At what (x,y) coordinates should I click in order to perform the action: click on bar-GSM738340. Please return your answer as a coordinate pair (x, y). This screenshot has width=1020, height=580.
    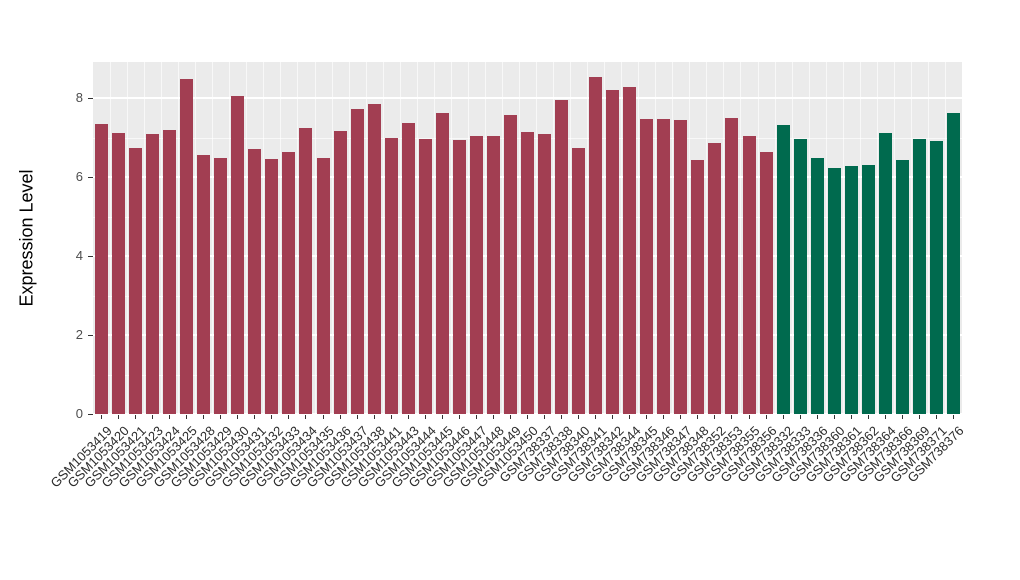
    Looking at the image, I should click on (579, 280).